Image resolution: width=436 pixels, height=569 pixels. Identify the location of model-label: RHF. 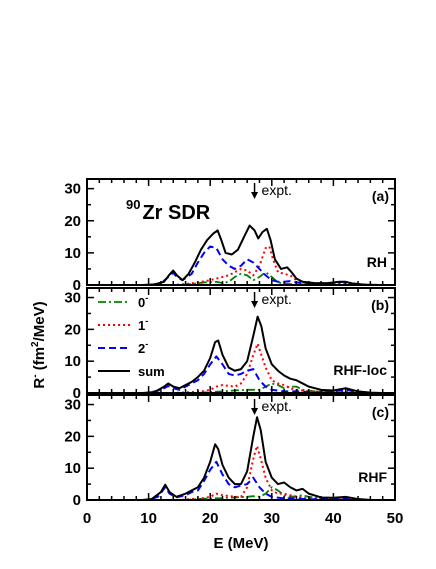
(372, 477).